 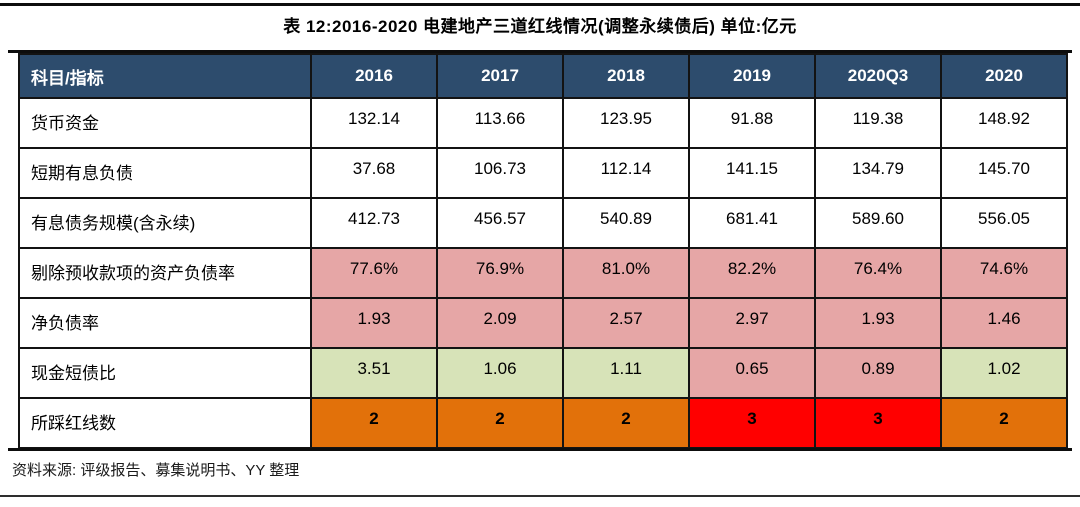 What do you see at coordinates (165, 423) in the screenshot?
I see `row-label: 所踩红线数` at bounding box center [165, 423].